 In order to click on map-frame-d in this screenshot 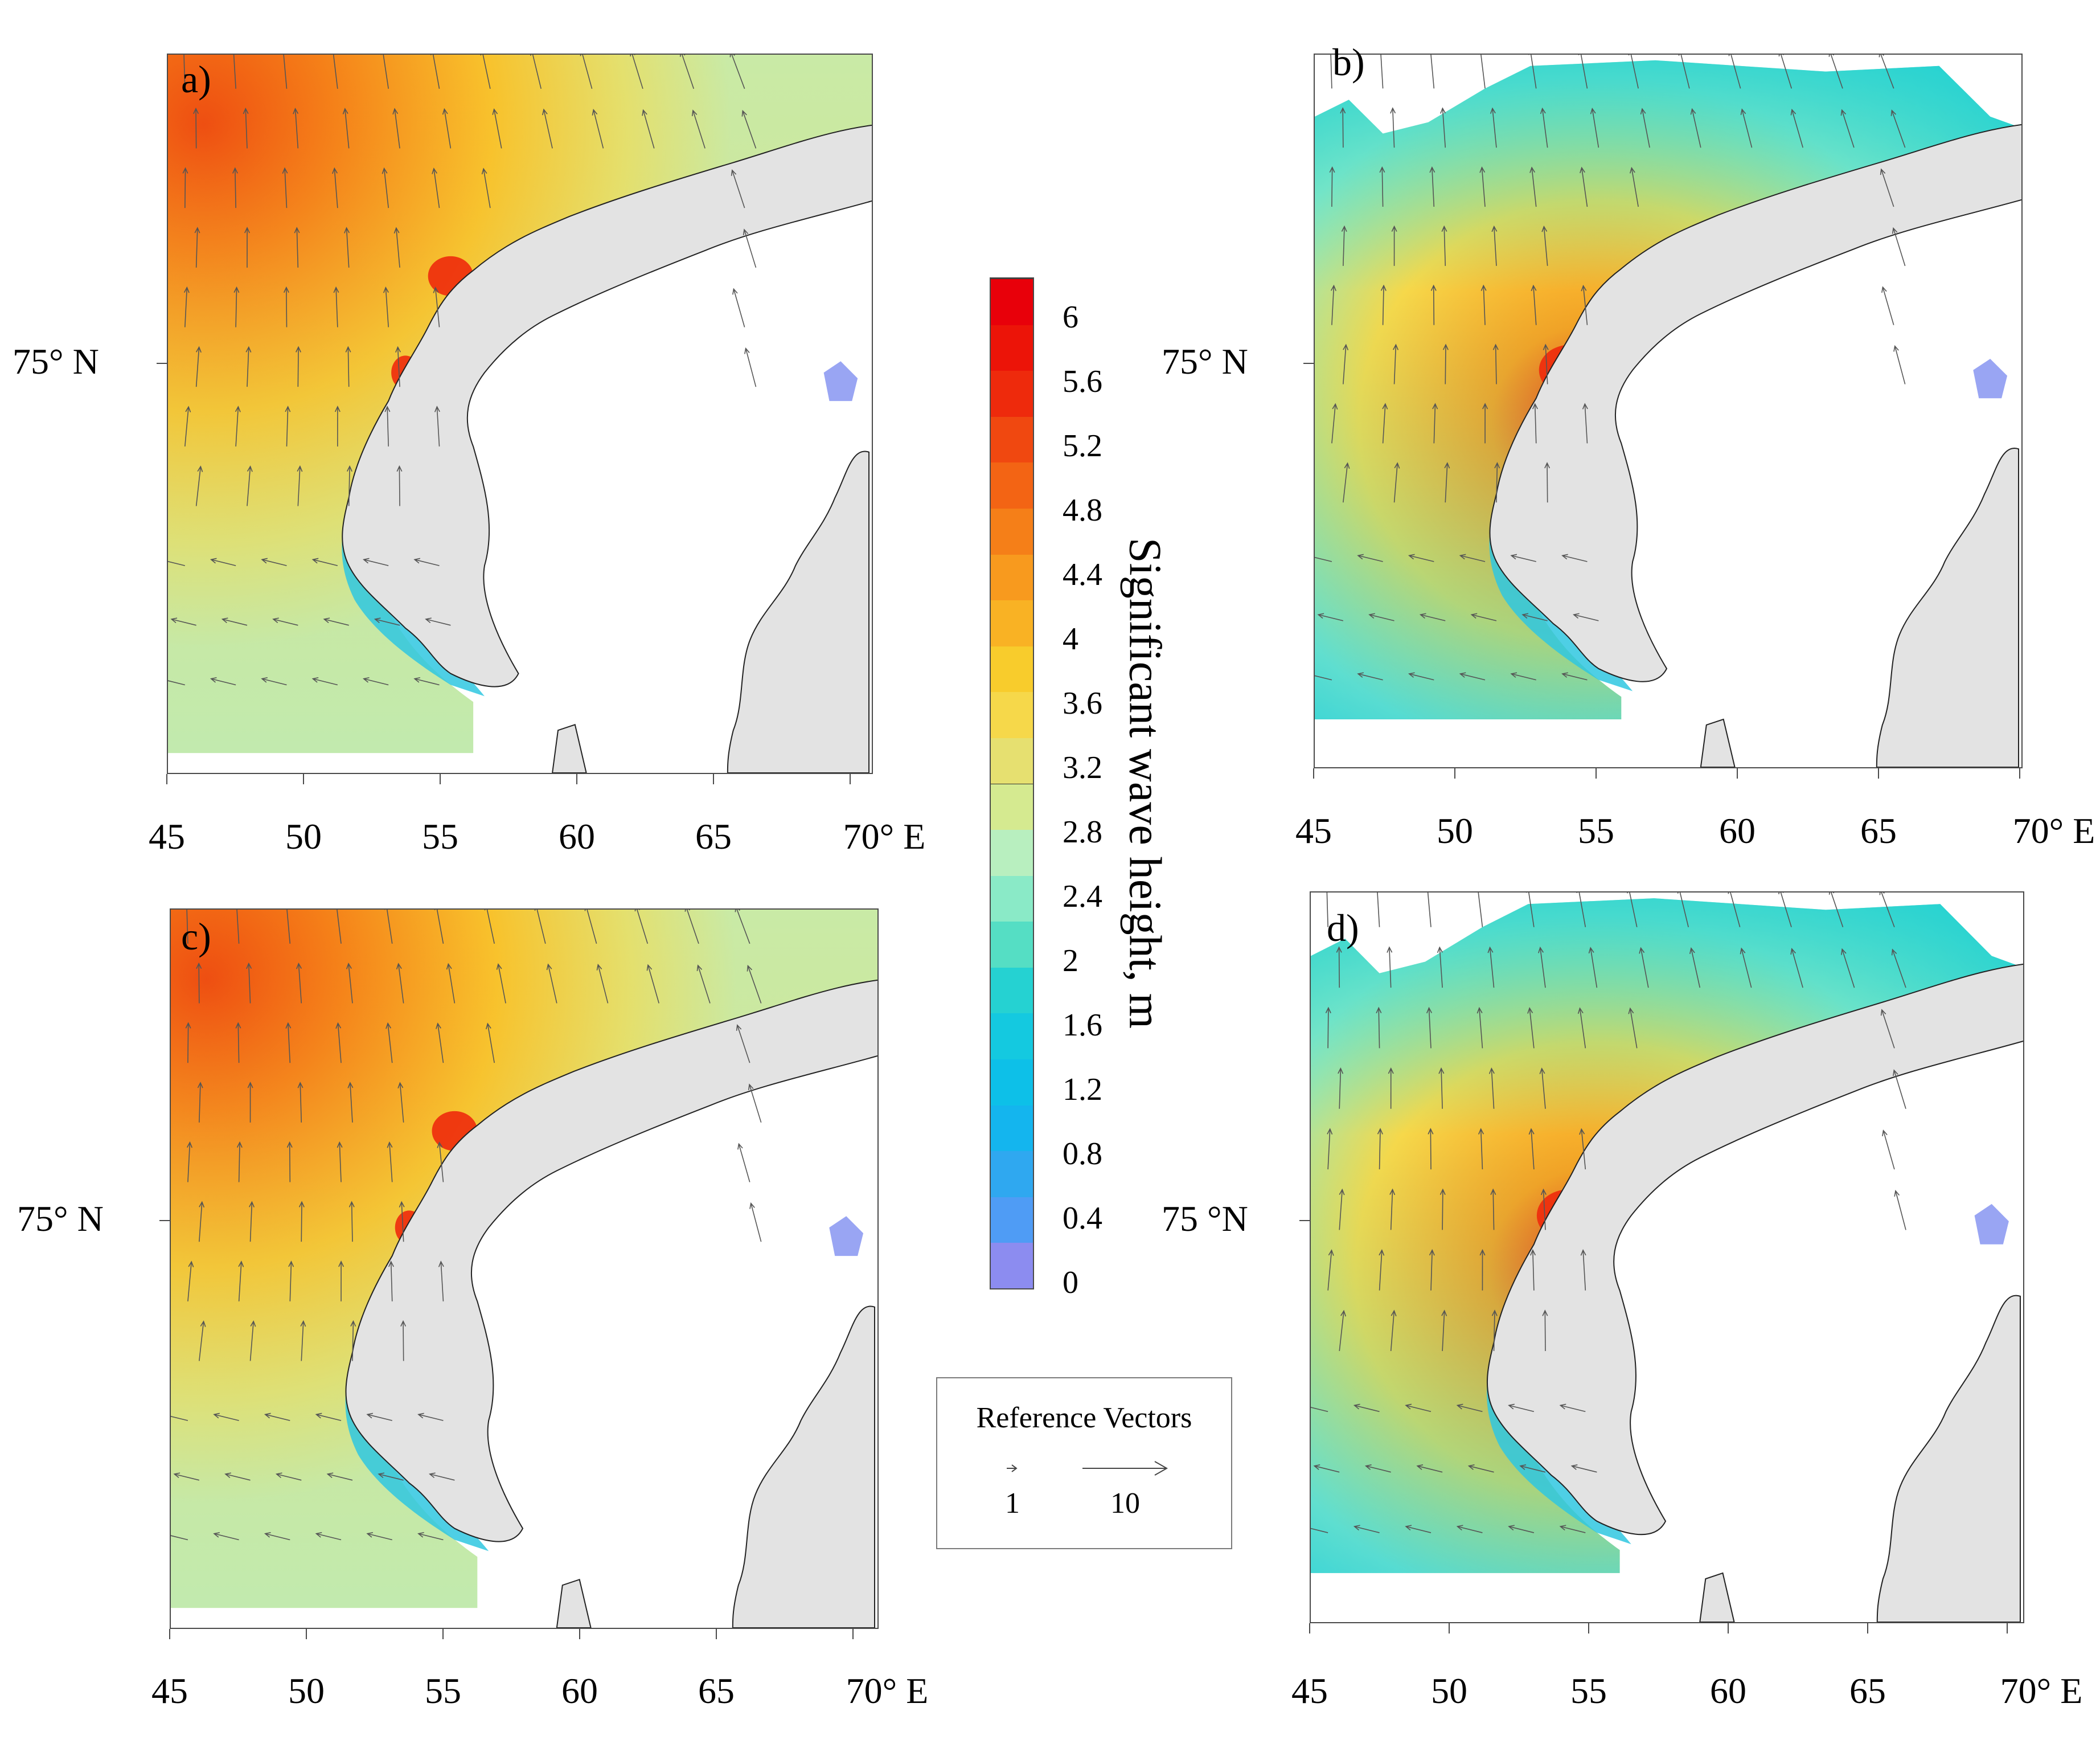, I will do `click(1667, 1257)`.